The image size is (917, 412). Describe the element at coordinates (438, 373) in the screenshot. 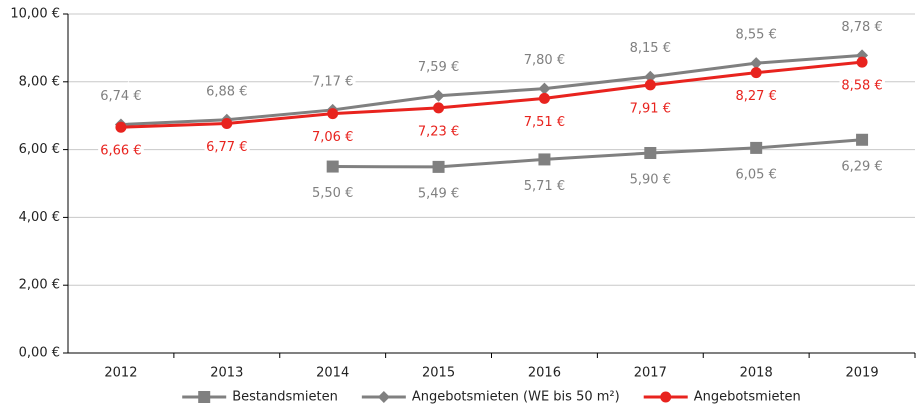

I see `x-tick-label: 2015` at that location.